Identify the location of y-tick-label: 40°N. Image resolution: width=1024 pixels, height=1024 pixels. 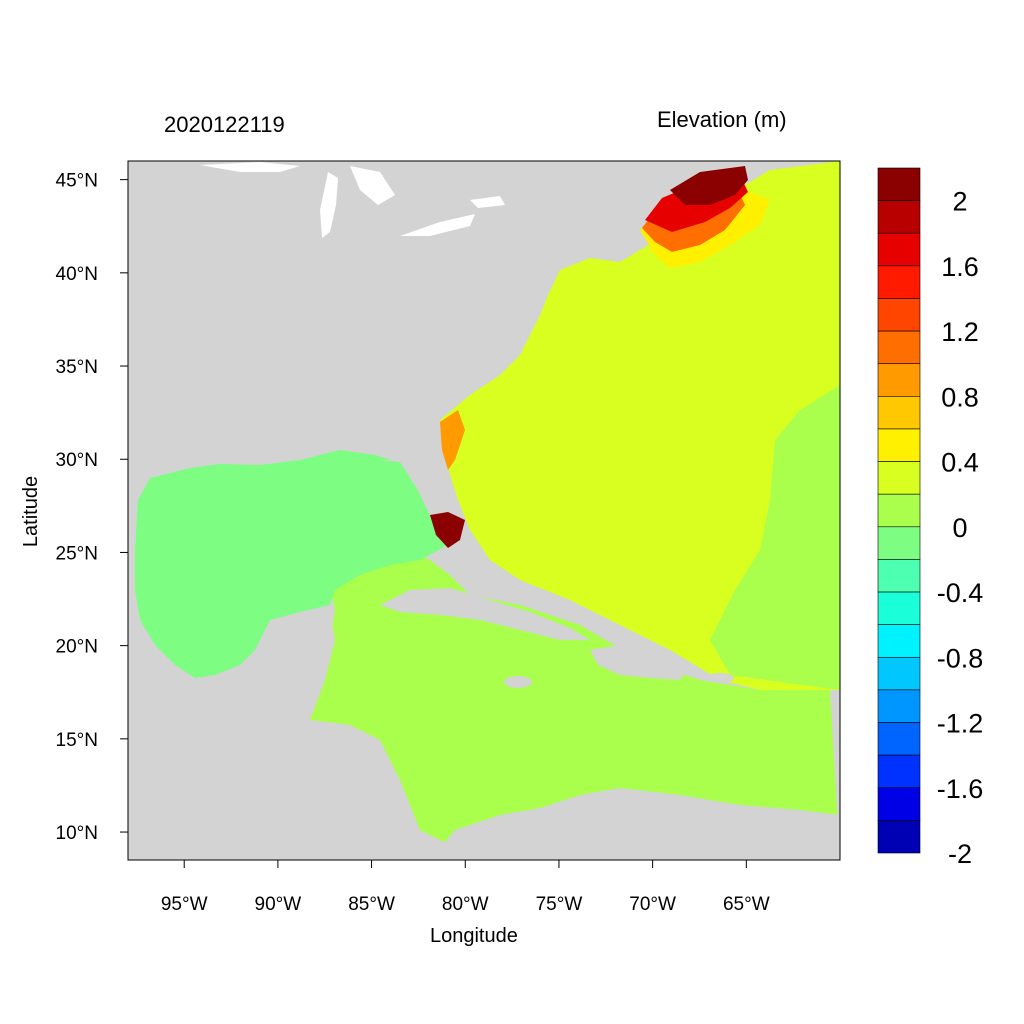
(77, 274).